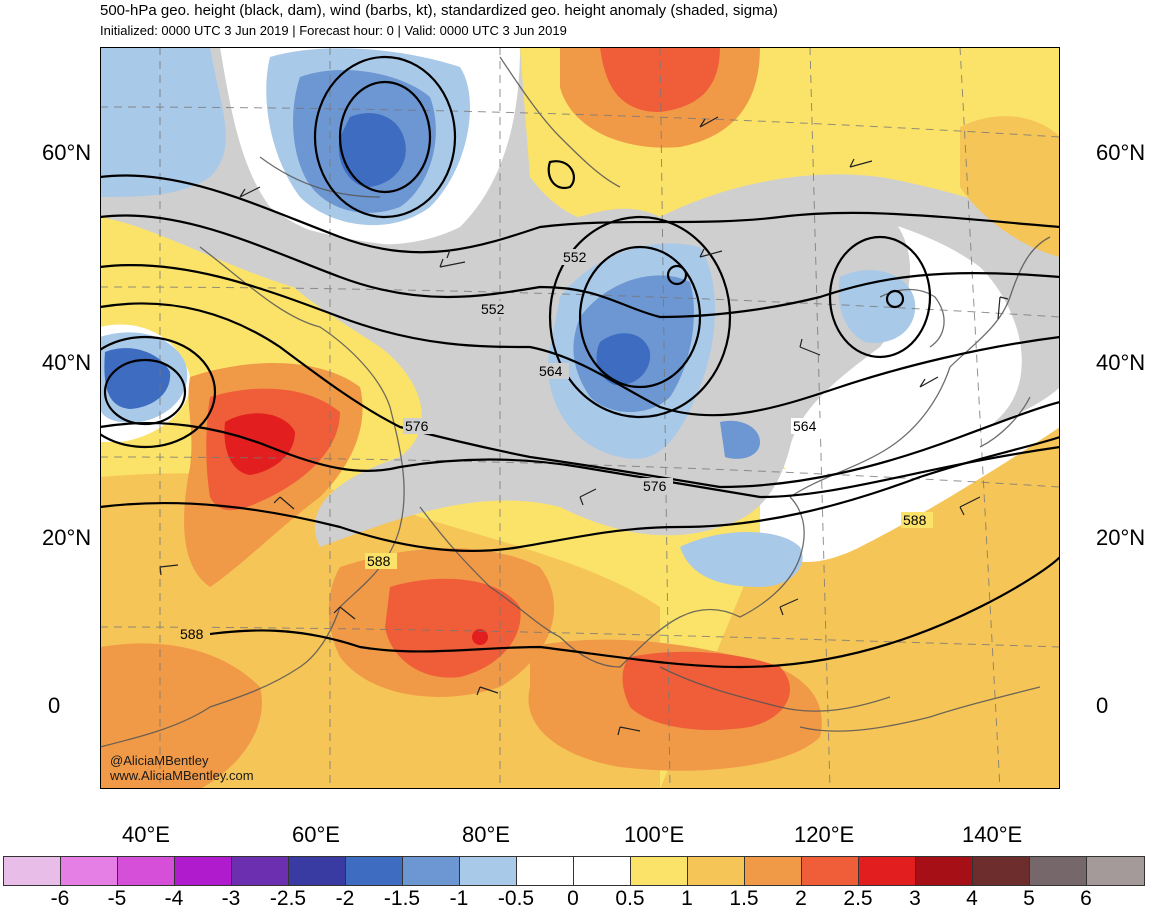 This screenshot has width=1160, height=913. I want to click on lon-label: 80°E, so click(486, 834).